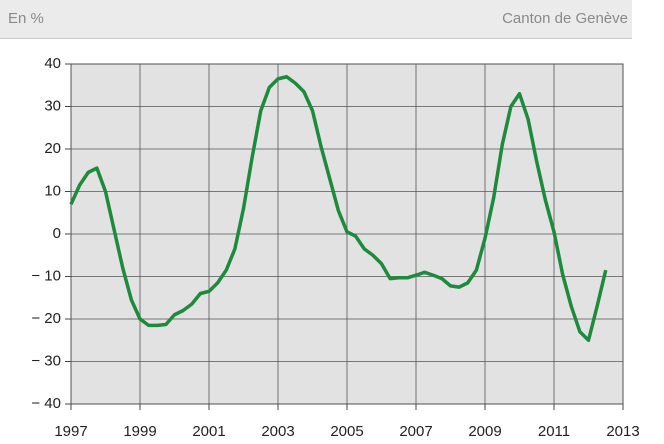 The width and height of the screenshot is (664, 444). I want to click on unit-label: En %, so click(26, 18).